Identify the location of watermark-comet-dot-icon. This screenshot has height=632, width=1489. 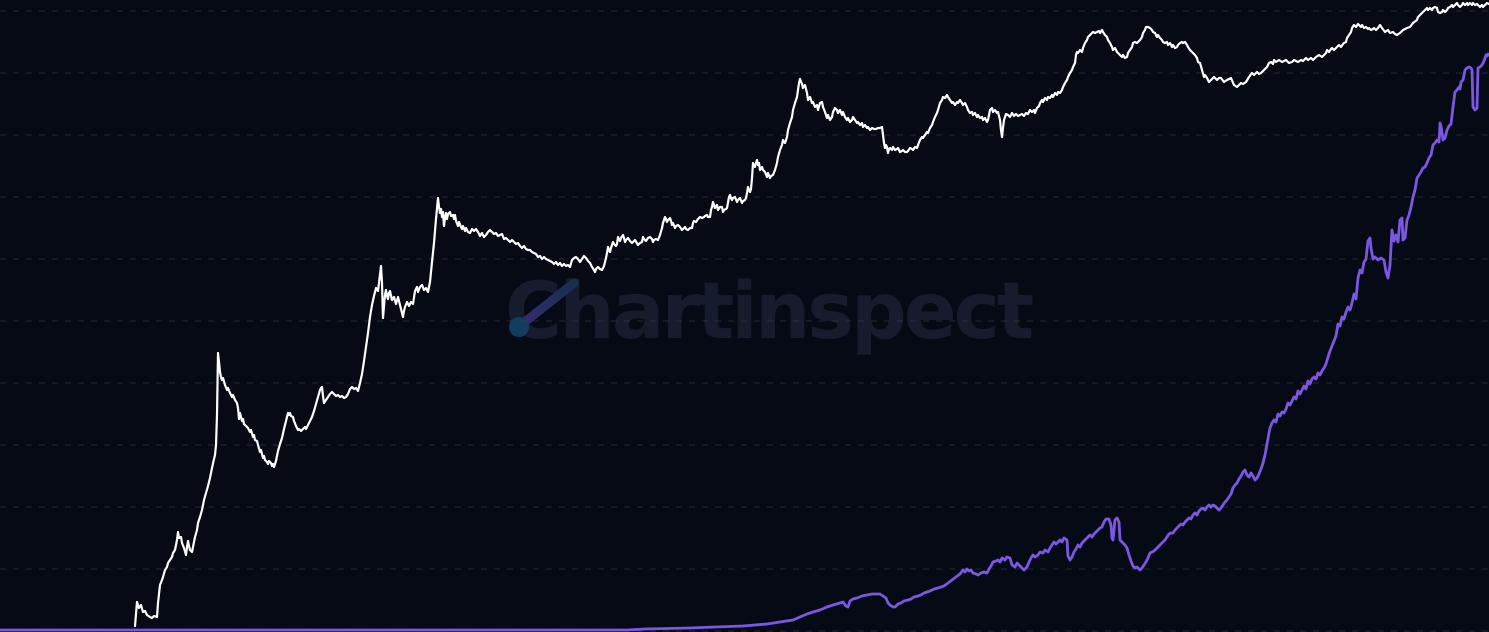
(519, 327).